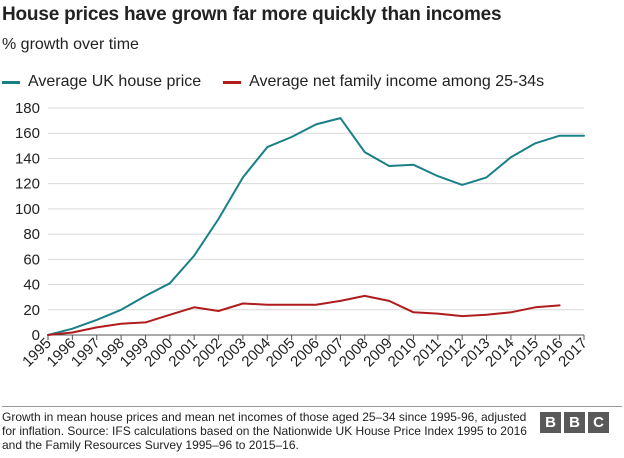 The image size is (624, 458). I want to click on chart-subtitle: % growth over time, so click(70, 44).